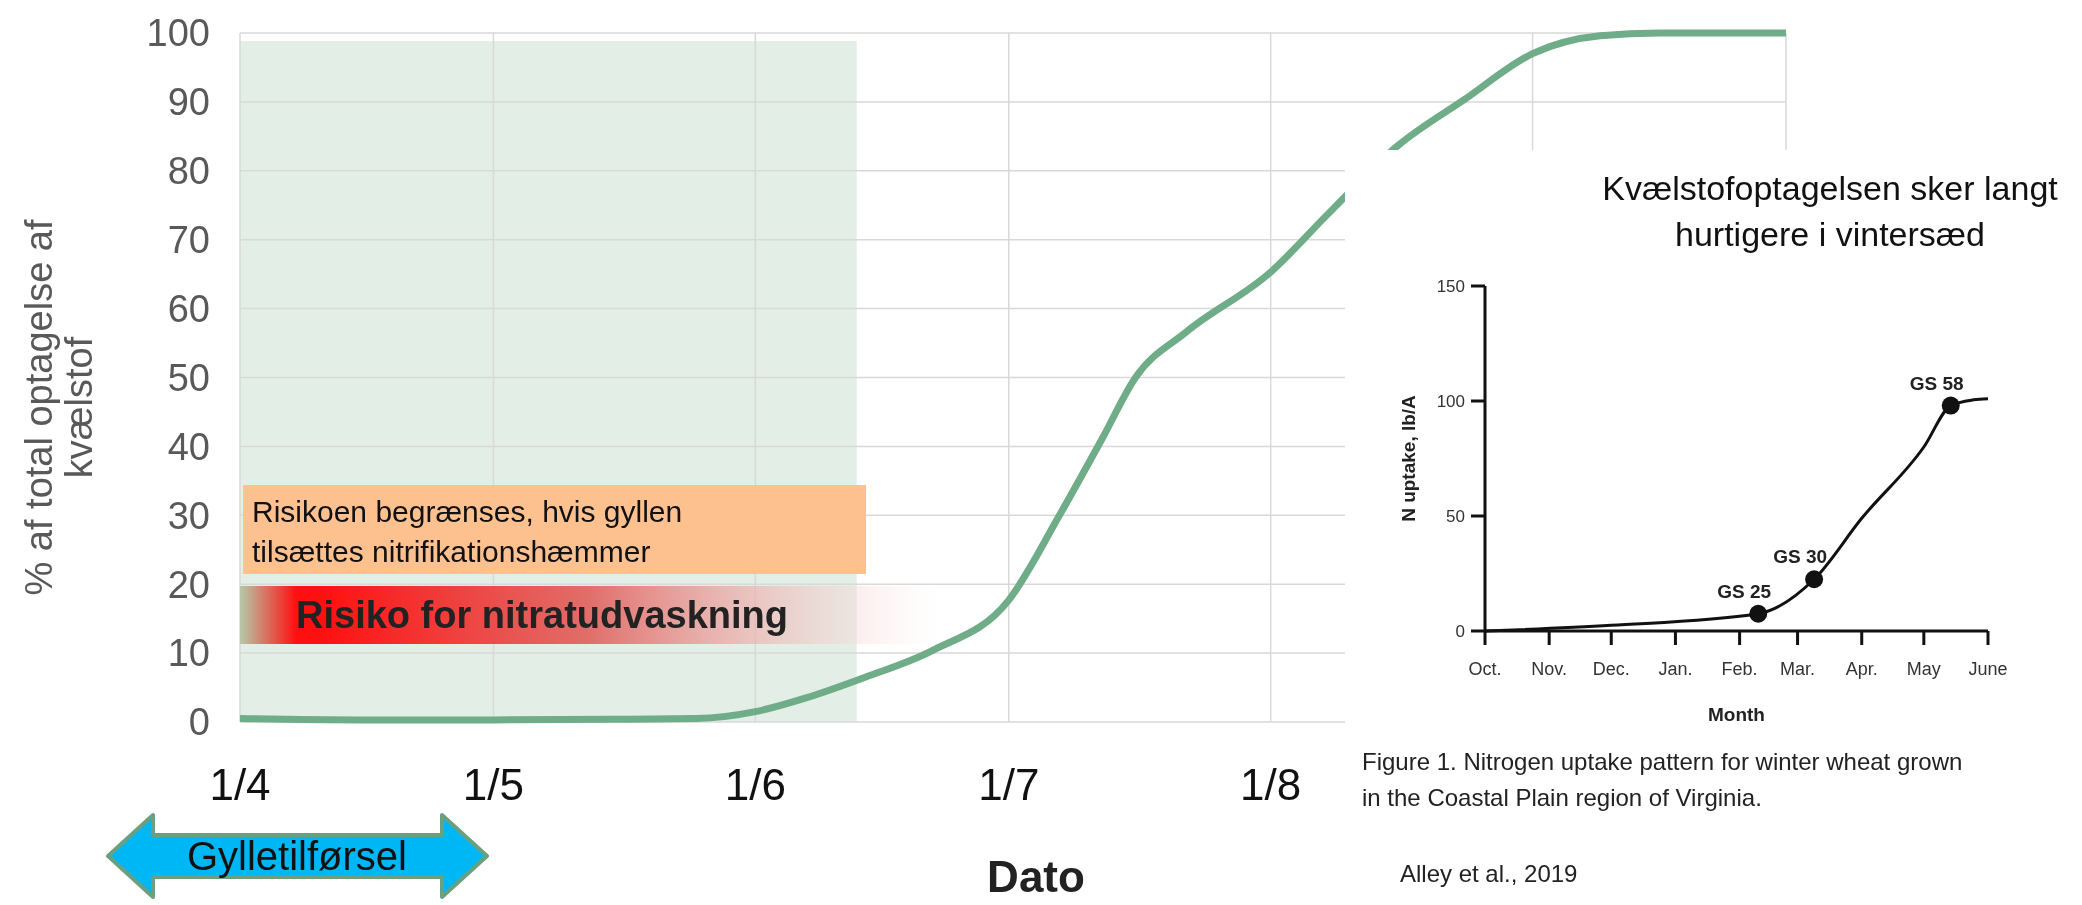 This screenshot has height=905, width=2082. I want to click on x-tick-label: Dec., so click(1611, 669).